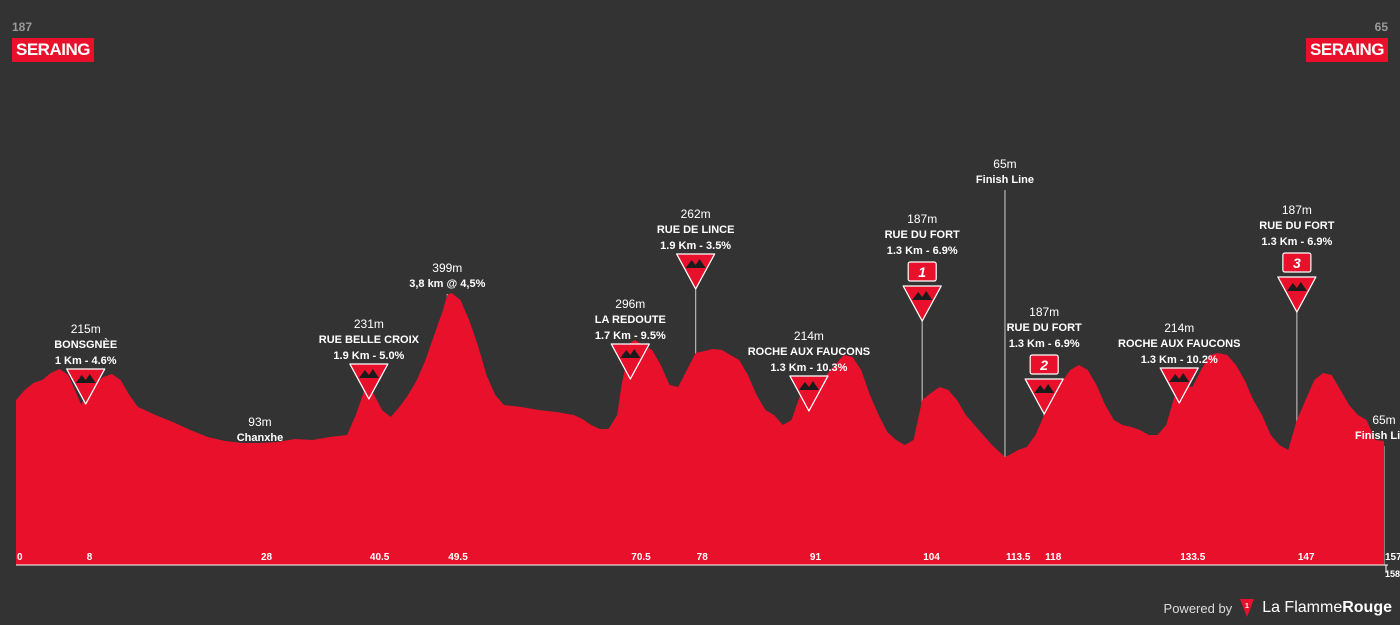  What do you see at coordinates (369, 324) in the screenshot?
I see `point-altitude-label: 231m` at bounding box center [369, 324].